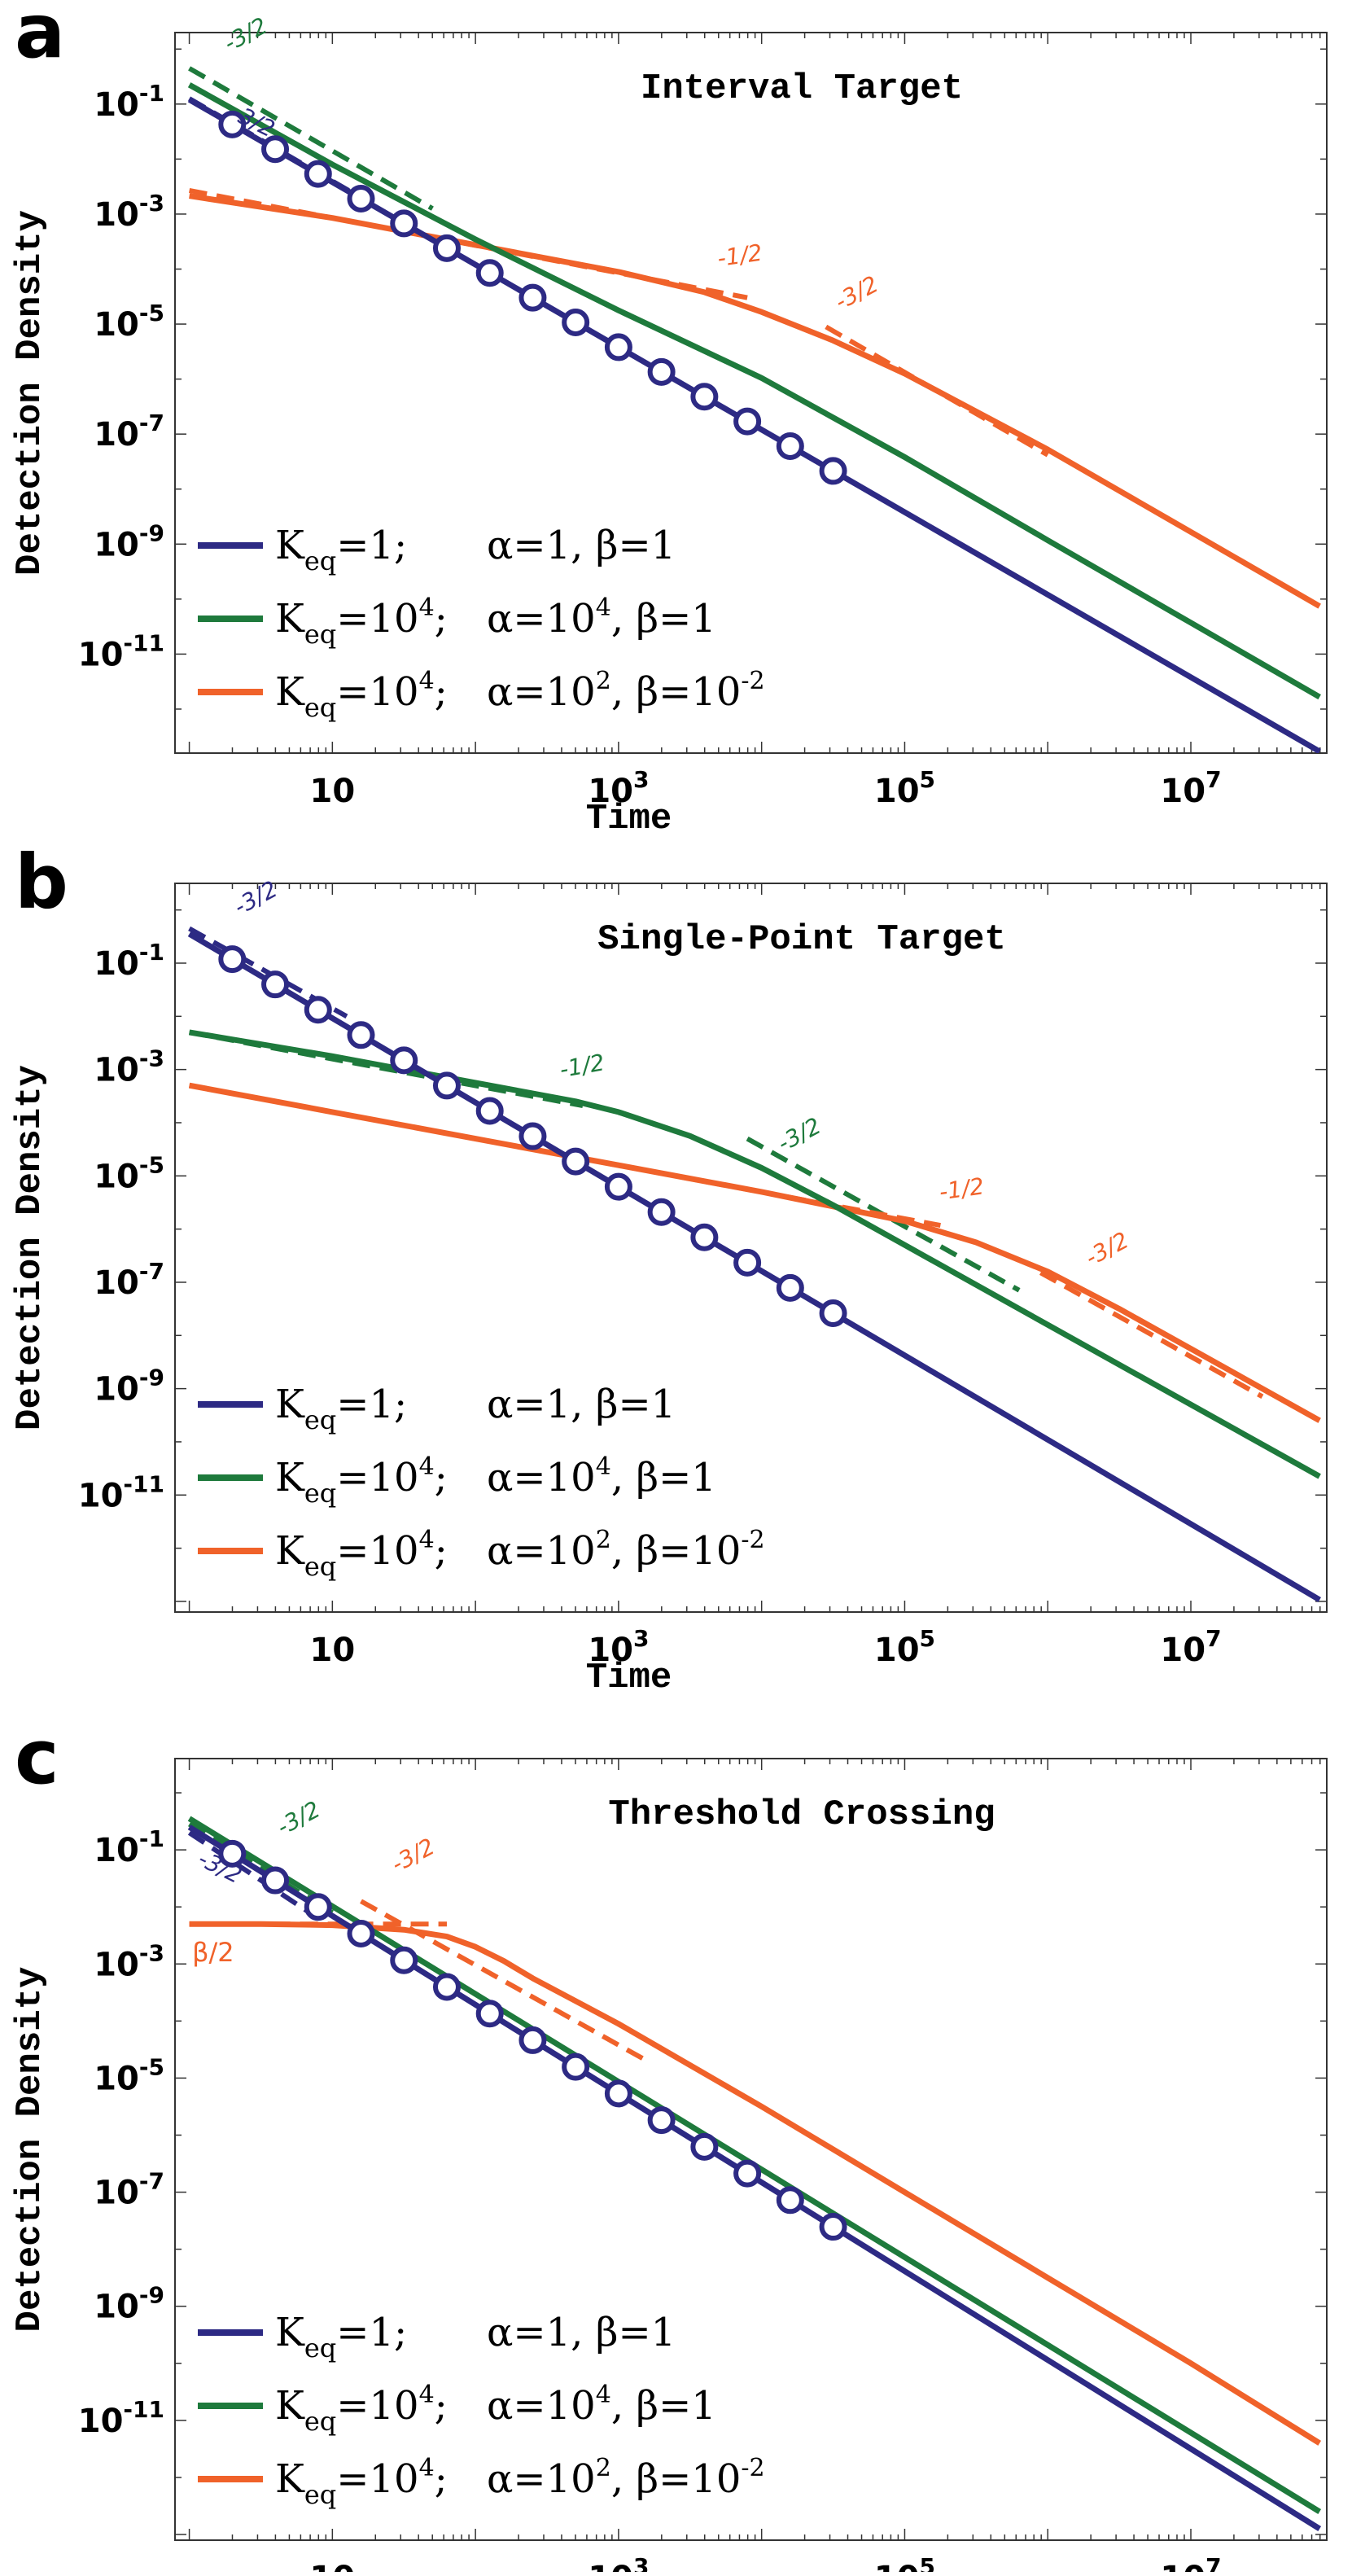 The image size is (1352, 2576). Describe the element at coordinates (121, 2418) in the screenshot. I see `y-tick-label: 10⁻¹¹` at that location.